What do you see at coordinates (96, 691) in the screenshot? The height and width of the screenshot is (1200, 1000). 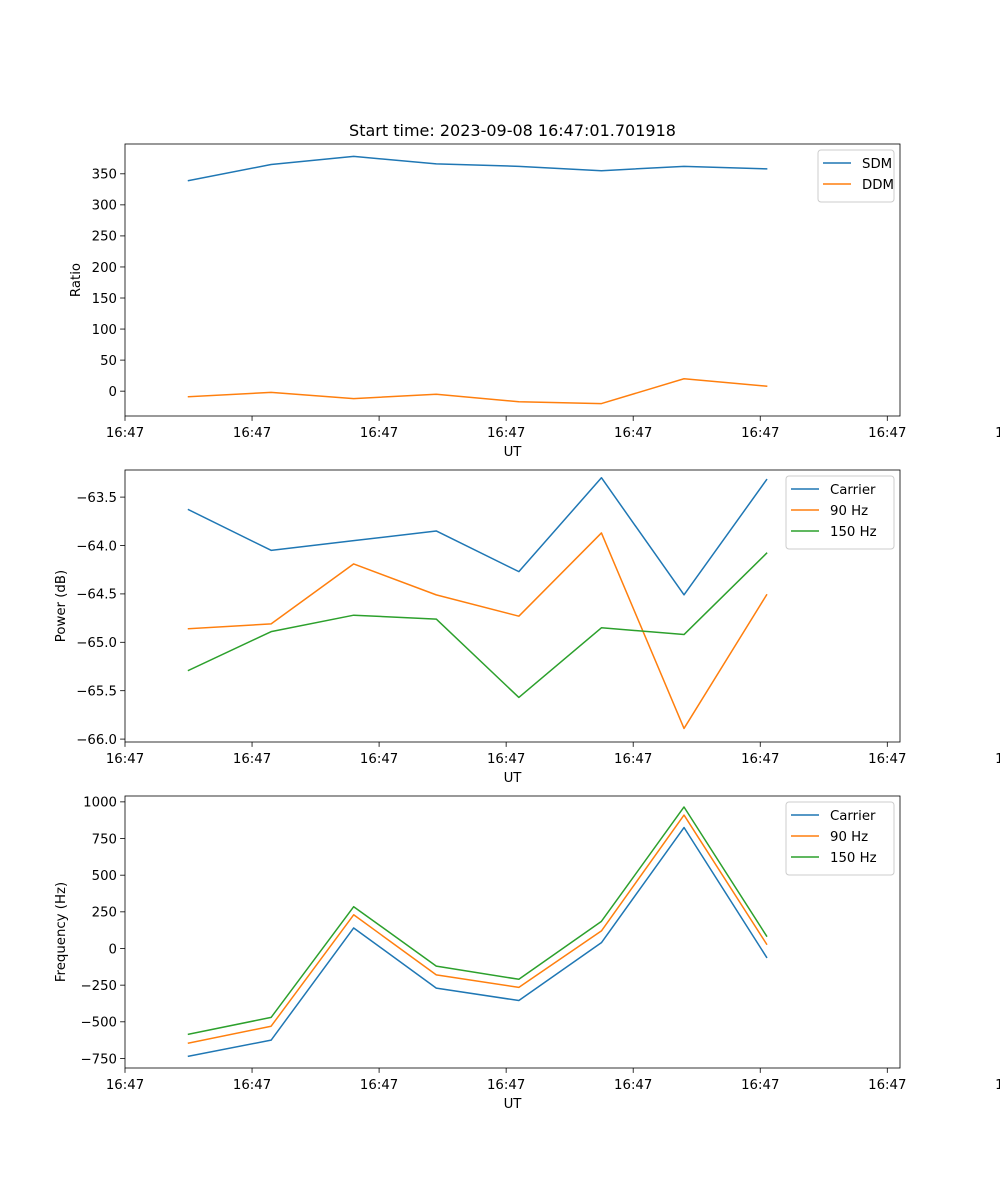 I see `y-tick-label: −65.5` at bounding box center [96, 691].